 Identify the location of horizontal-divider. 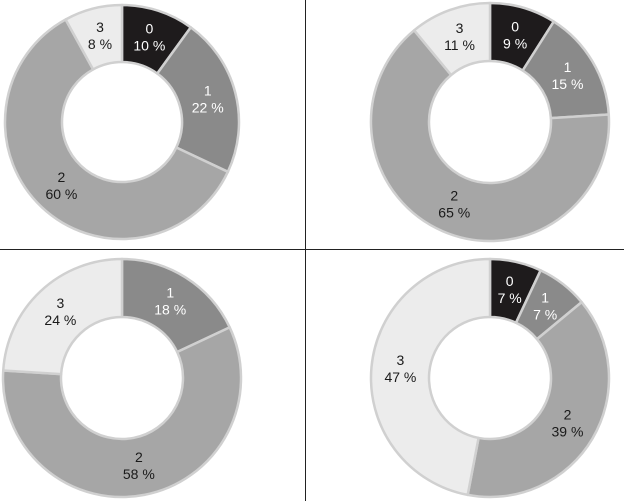
(312, 249).